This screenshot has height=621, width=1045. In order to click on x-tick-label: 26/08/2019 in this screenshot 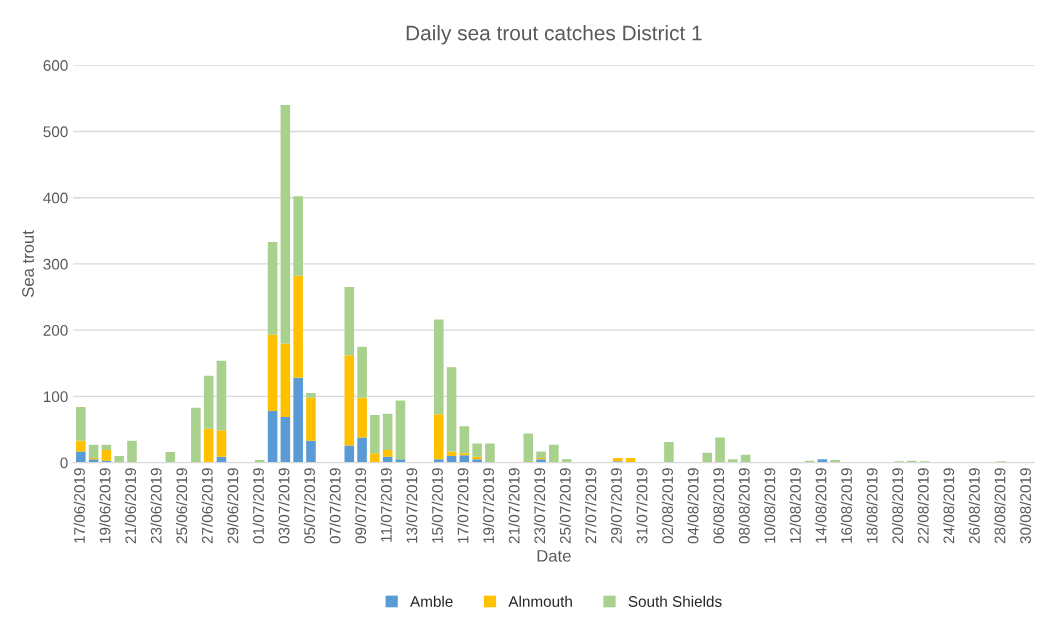, I will do `click(974, 506)`.